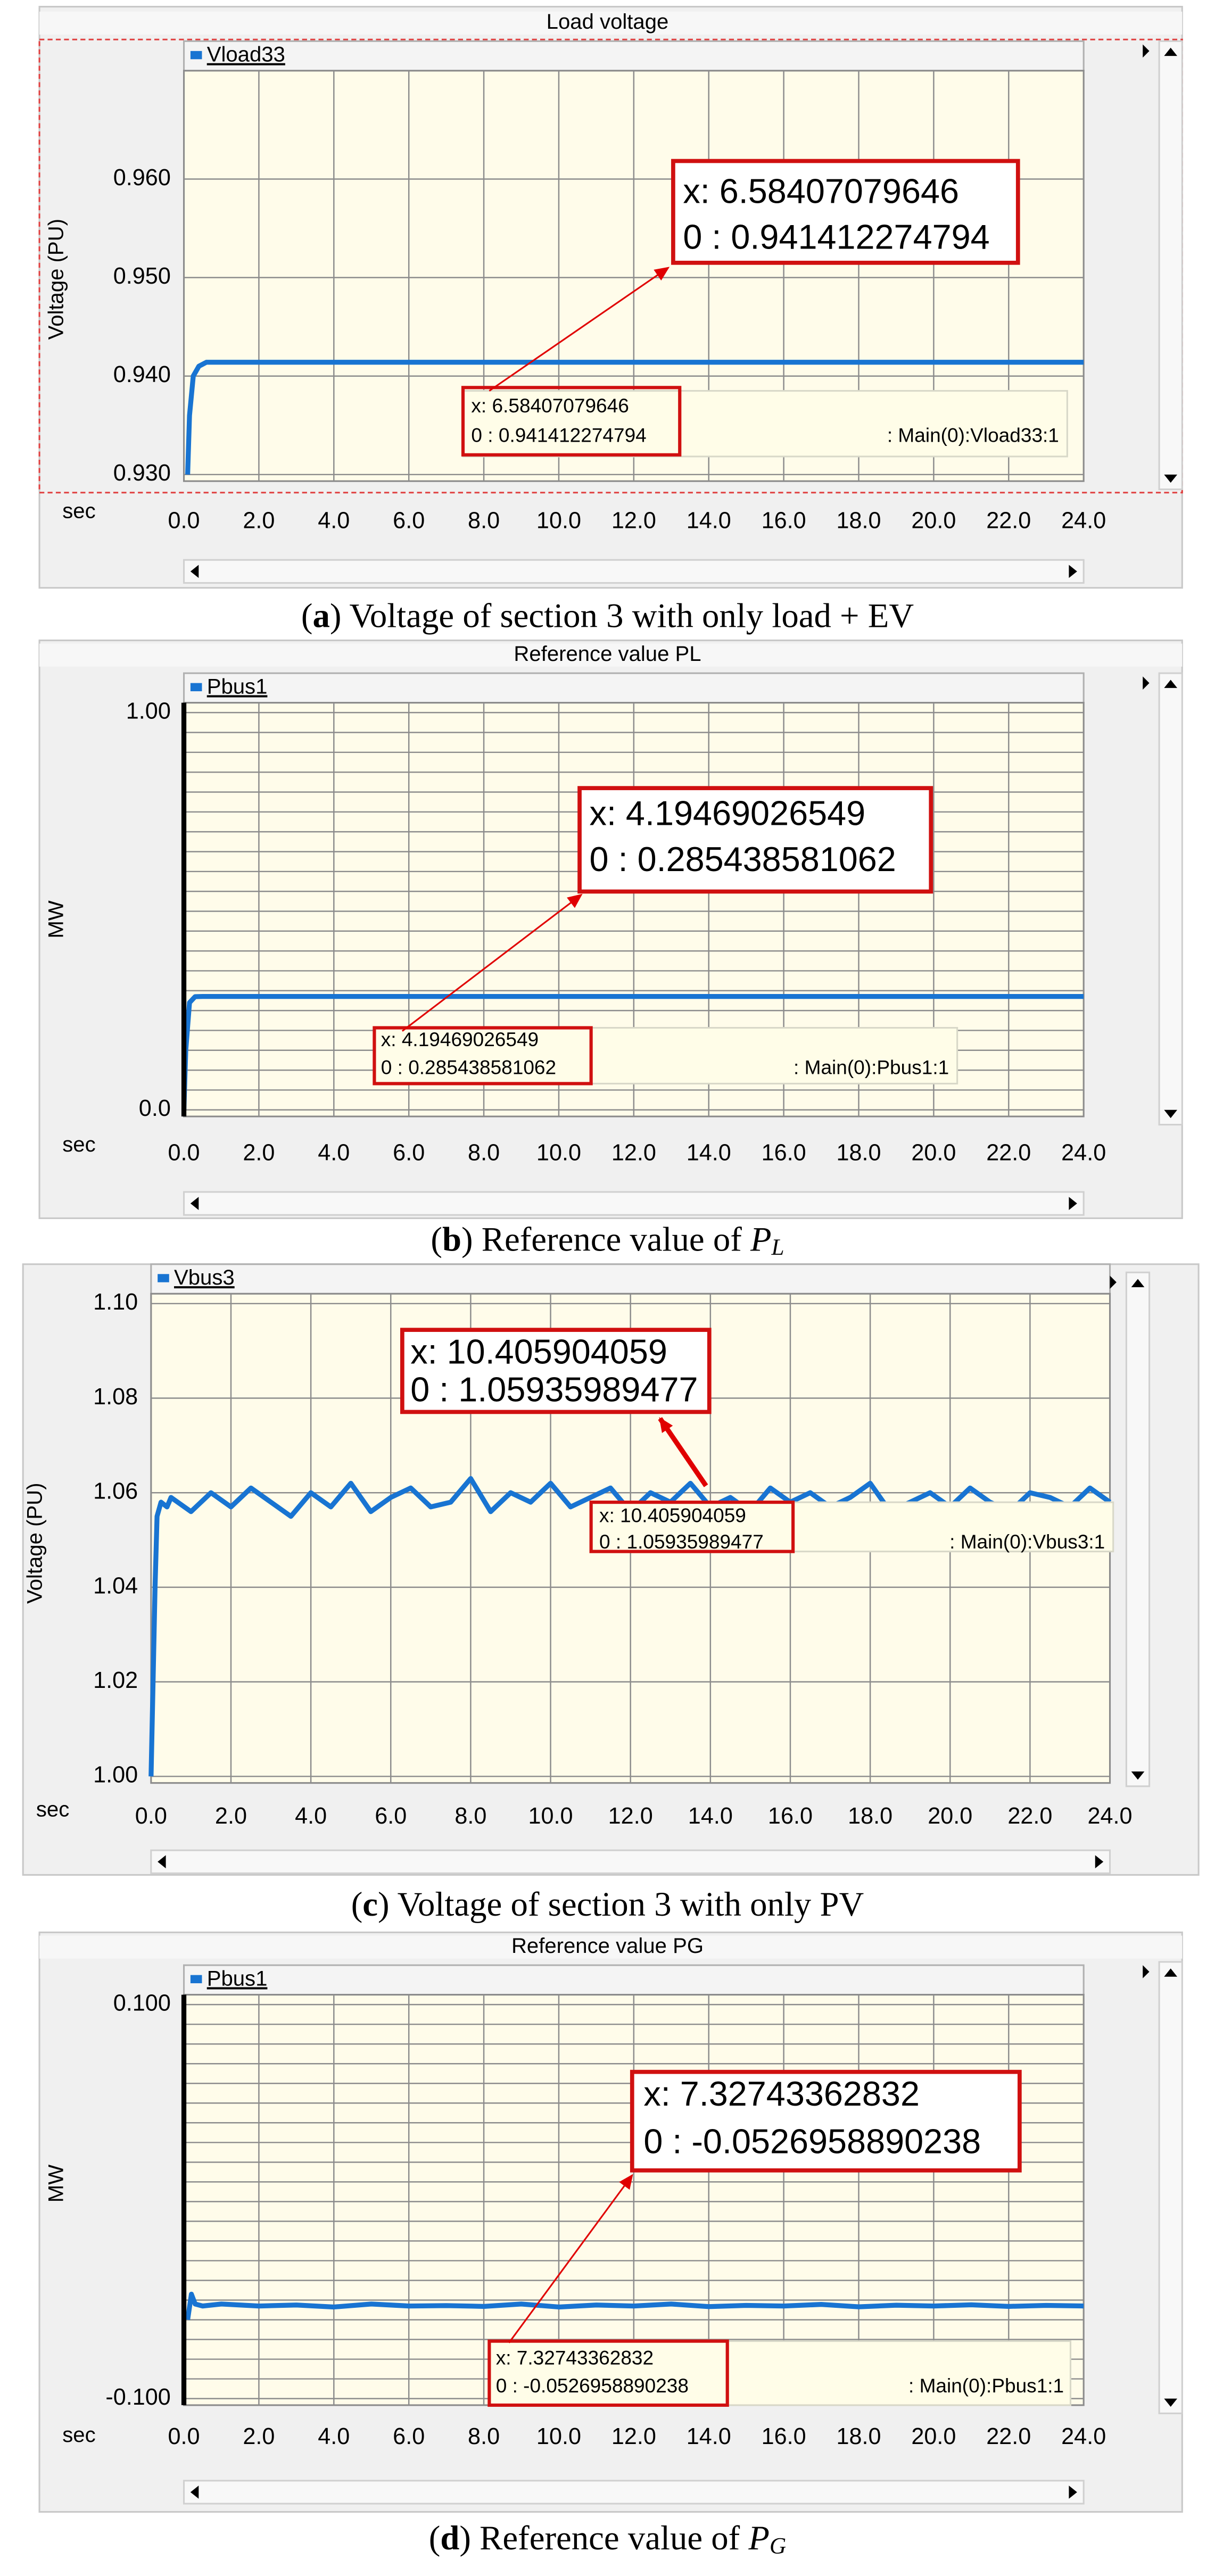 This screenshot has width=1215, height=2576. I want to click on x-tick-label: 10.0, so click(558, 1152).